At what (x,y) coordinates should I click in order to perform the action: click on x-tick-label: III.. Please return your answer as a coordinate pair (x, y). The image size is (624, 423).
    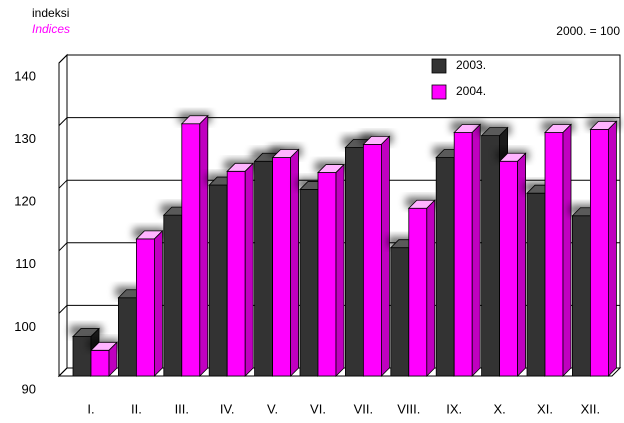
    Looking at the image, I should click on (182, 408).